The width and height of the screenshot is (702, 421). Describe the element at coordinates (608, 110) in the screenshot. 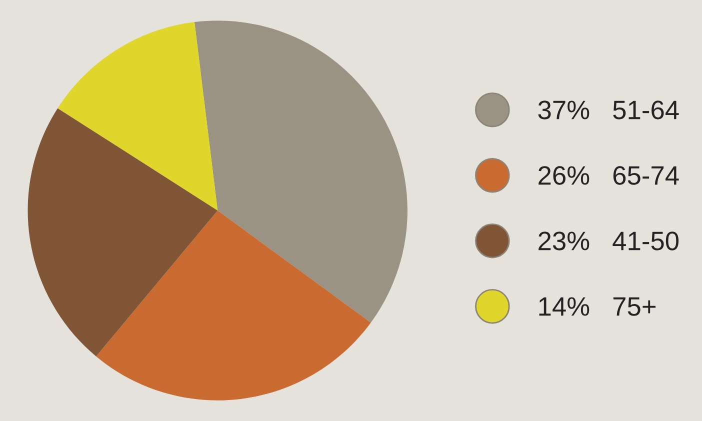

I see `legend-label: 37% 51-64` at that location.